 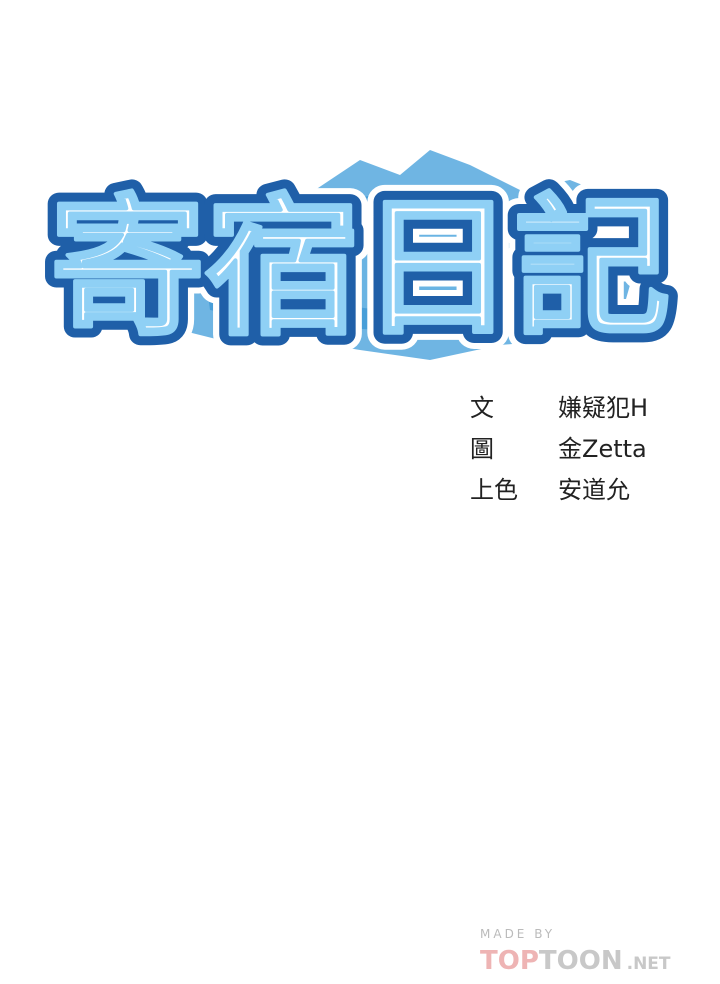 I want to click on watermark-suffix: .NET, so click(x=649, y=964).